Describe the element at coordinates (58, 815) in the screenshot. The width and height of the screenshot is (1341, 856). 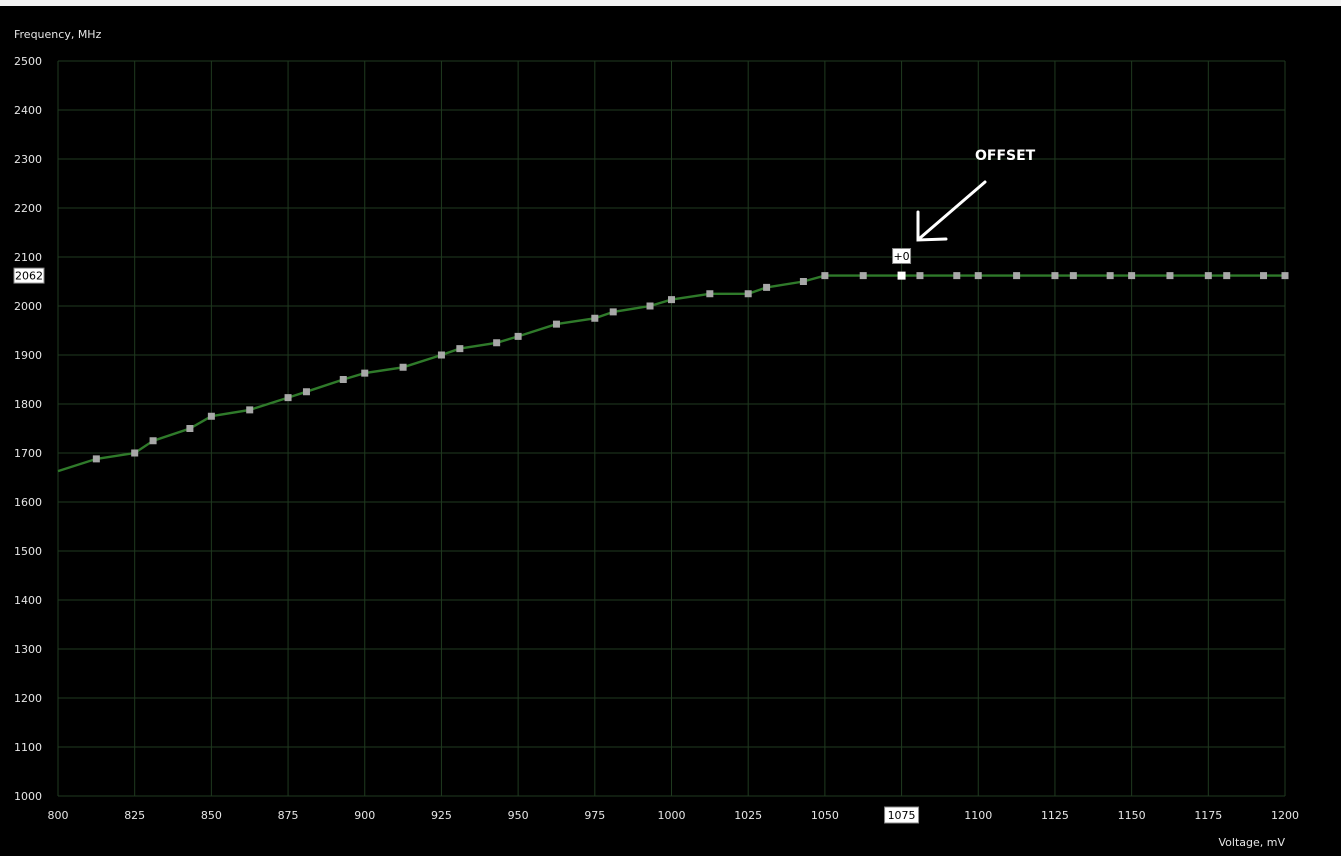
I see `x-tick-label: 800` at that location.